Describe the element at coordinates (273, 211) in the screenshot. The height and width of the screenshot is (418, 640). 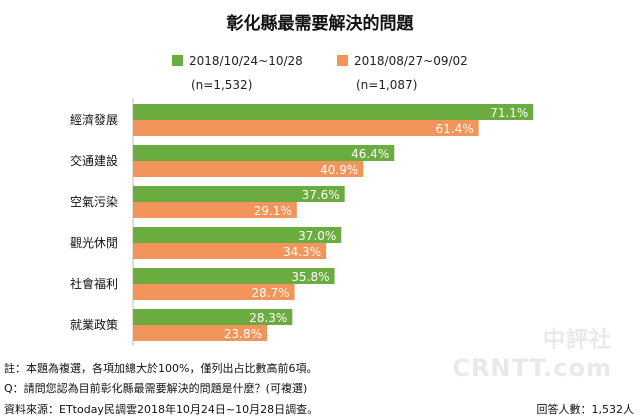
I see `data-label-series-2: 29.1%` at that location.